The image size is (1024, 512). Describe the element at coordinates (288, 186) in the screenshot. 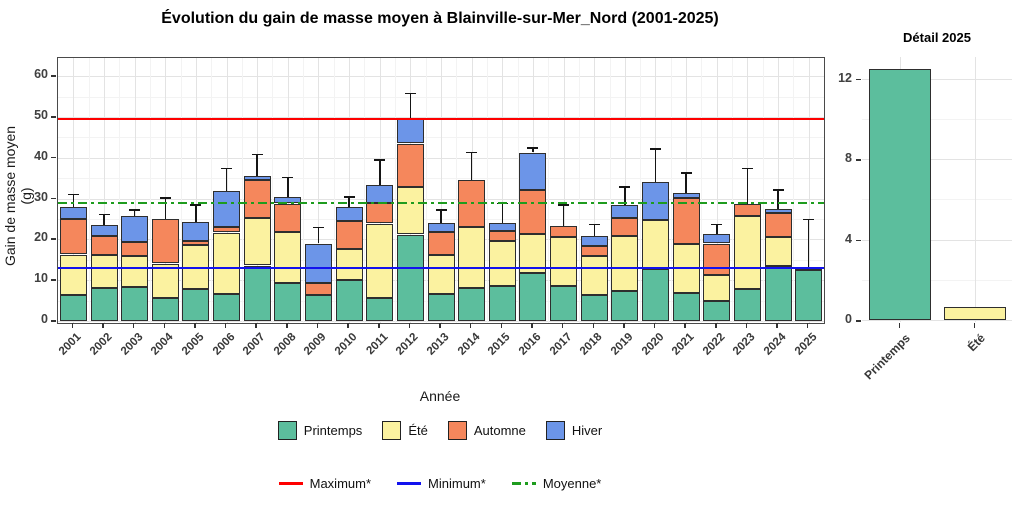

I see `error-bar-2008` at that location.